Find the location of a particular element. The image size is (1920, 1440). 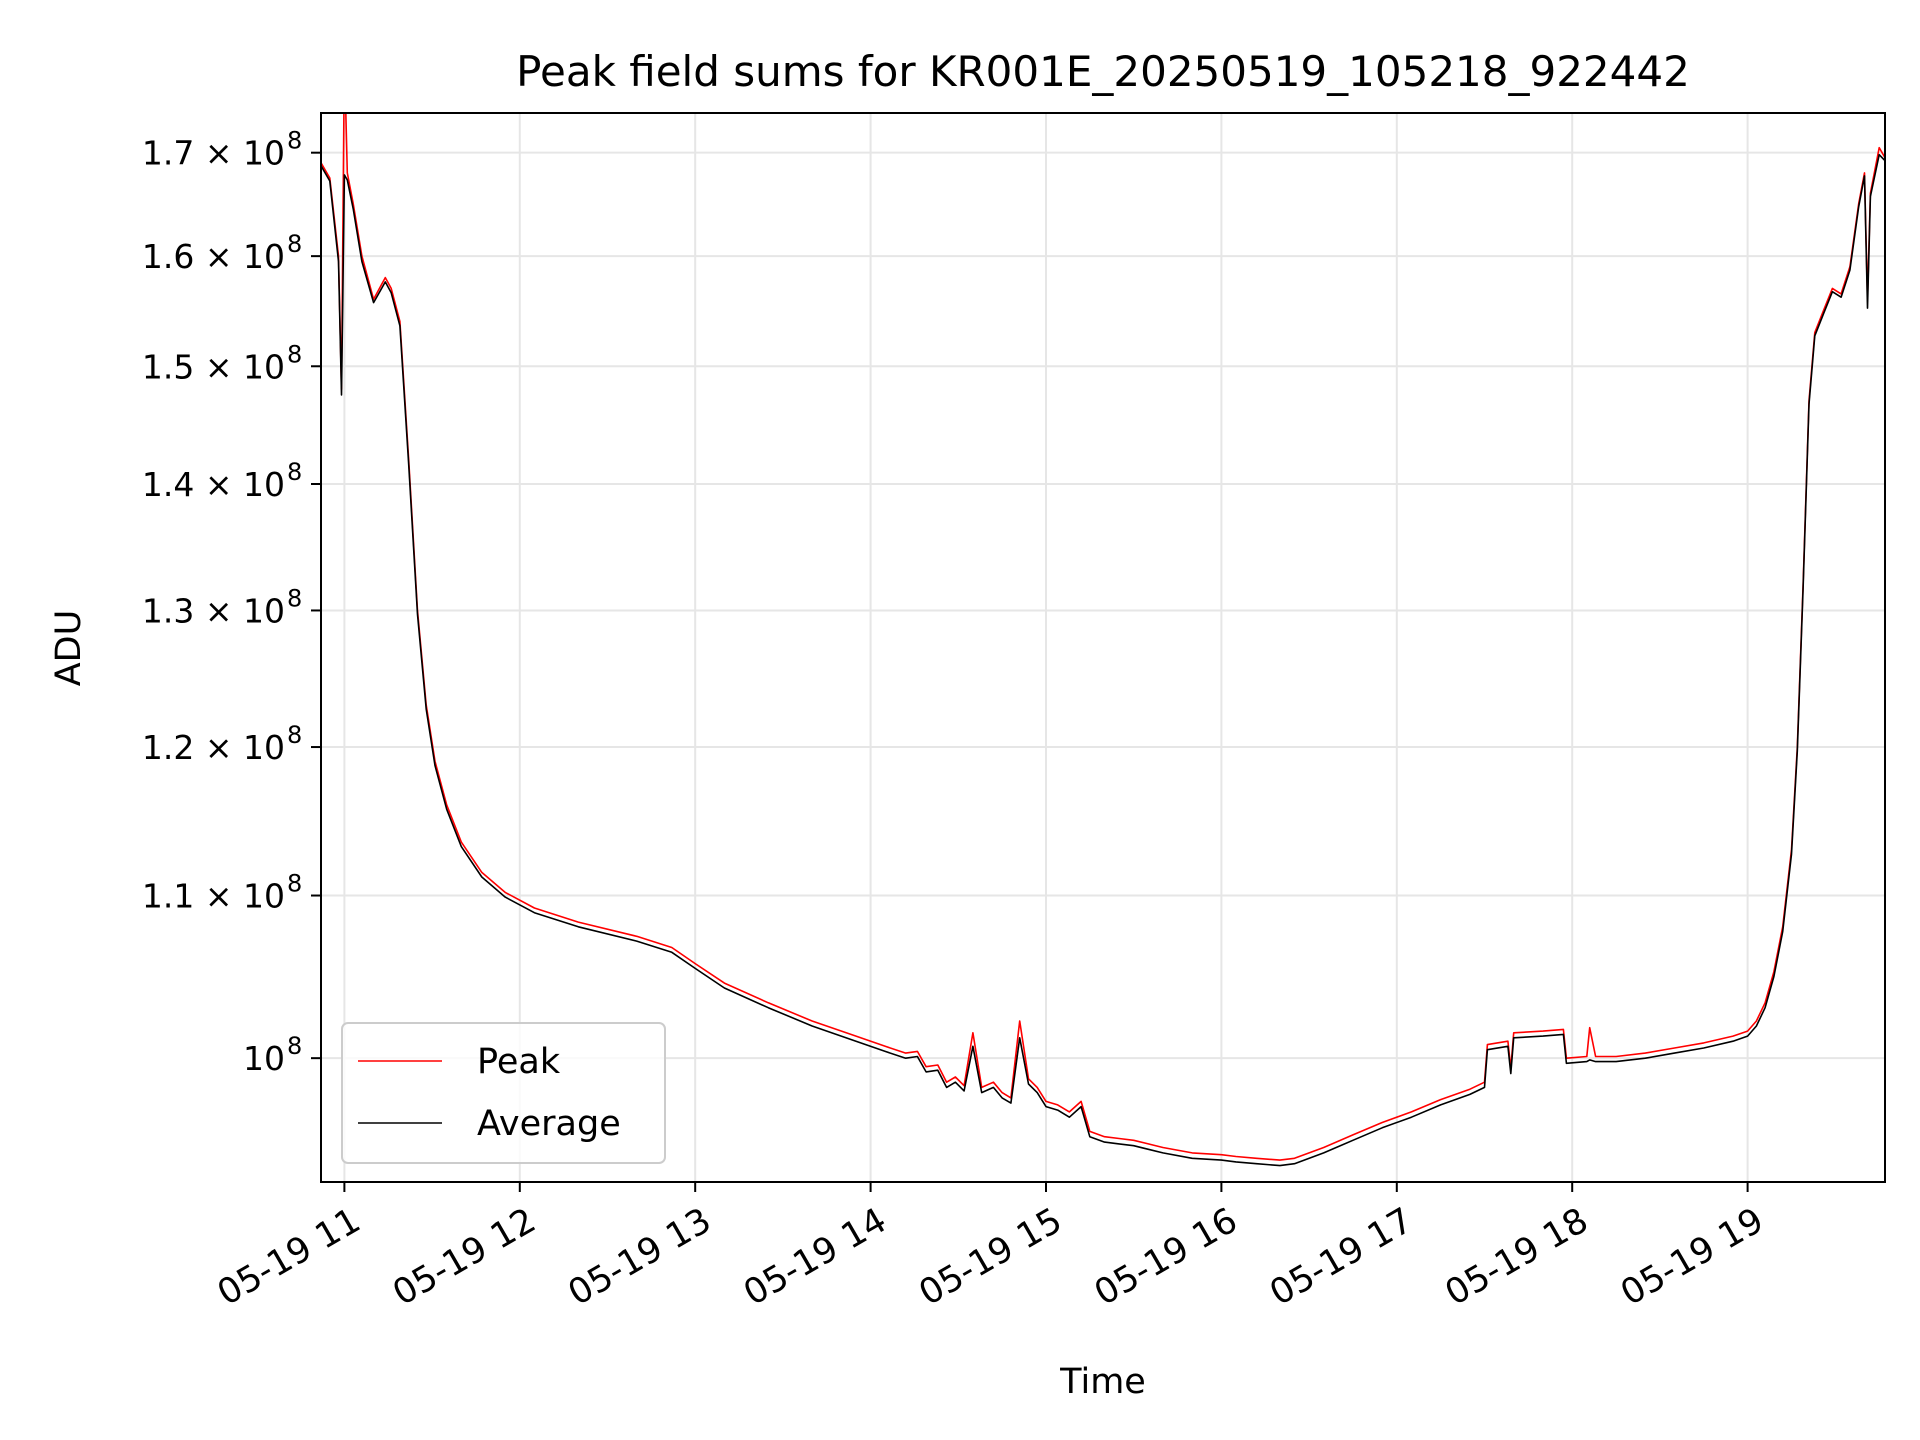

legend: Peak Average is located at coordinates (503, 1093).